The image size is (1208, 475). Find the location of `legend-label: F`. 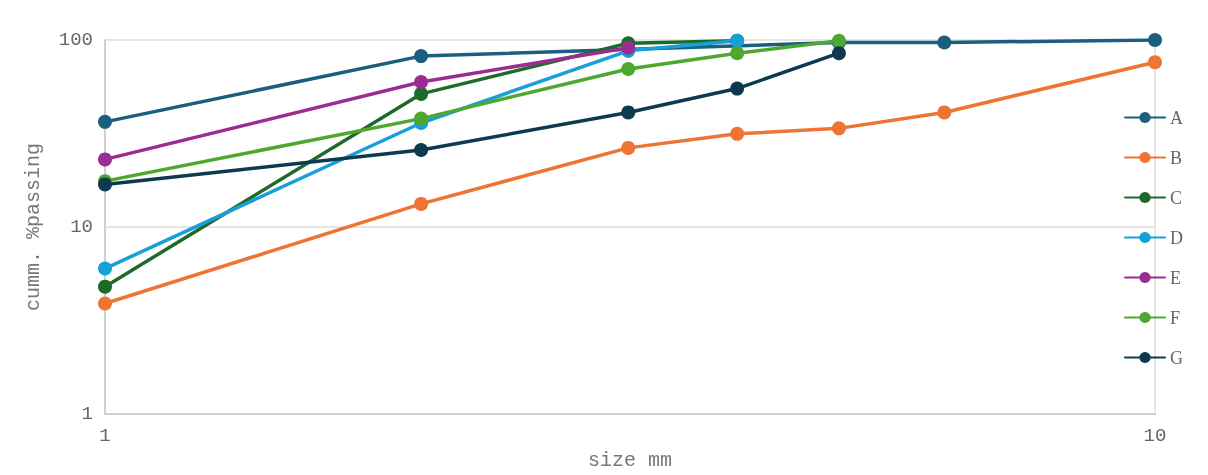

legend-label: F is located at coordinates (1175, 317).